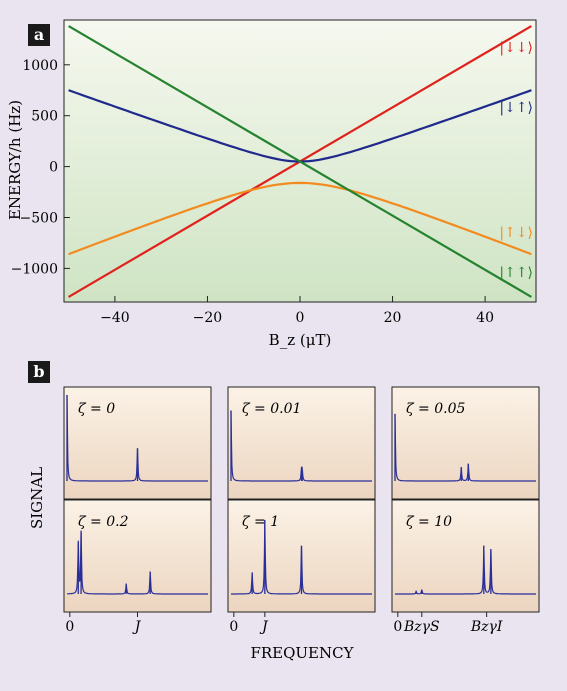 This screenshot has height=691, width=567. I want to click on freq-tick-label: BzγS, so click(421, 627).